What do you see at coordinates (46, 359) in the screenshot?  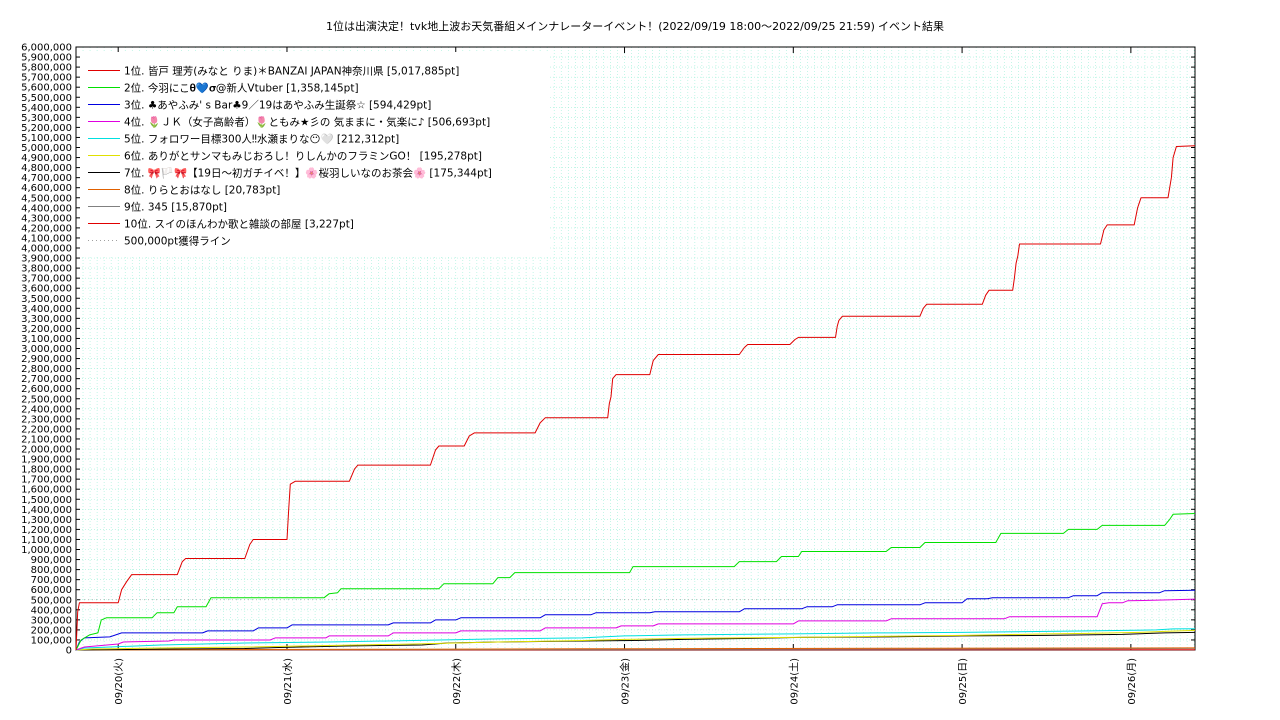 I see `y-tick-label: 2,900,000` at bounding box center [46, 359].